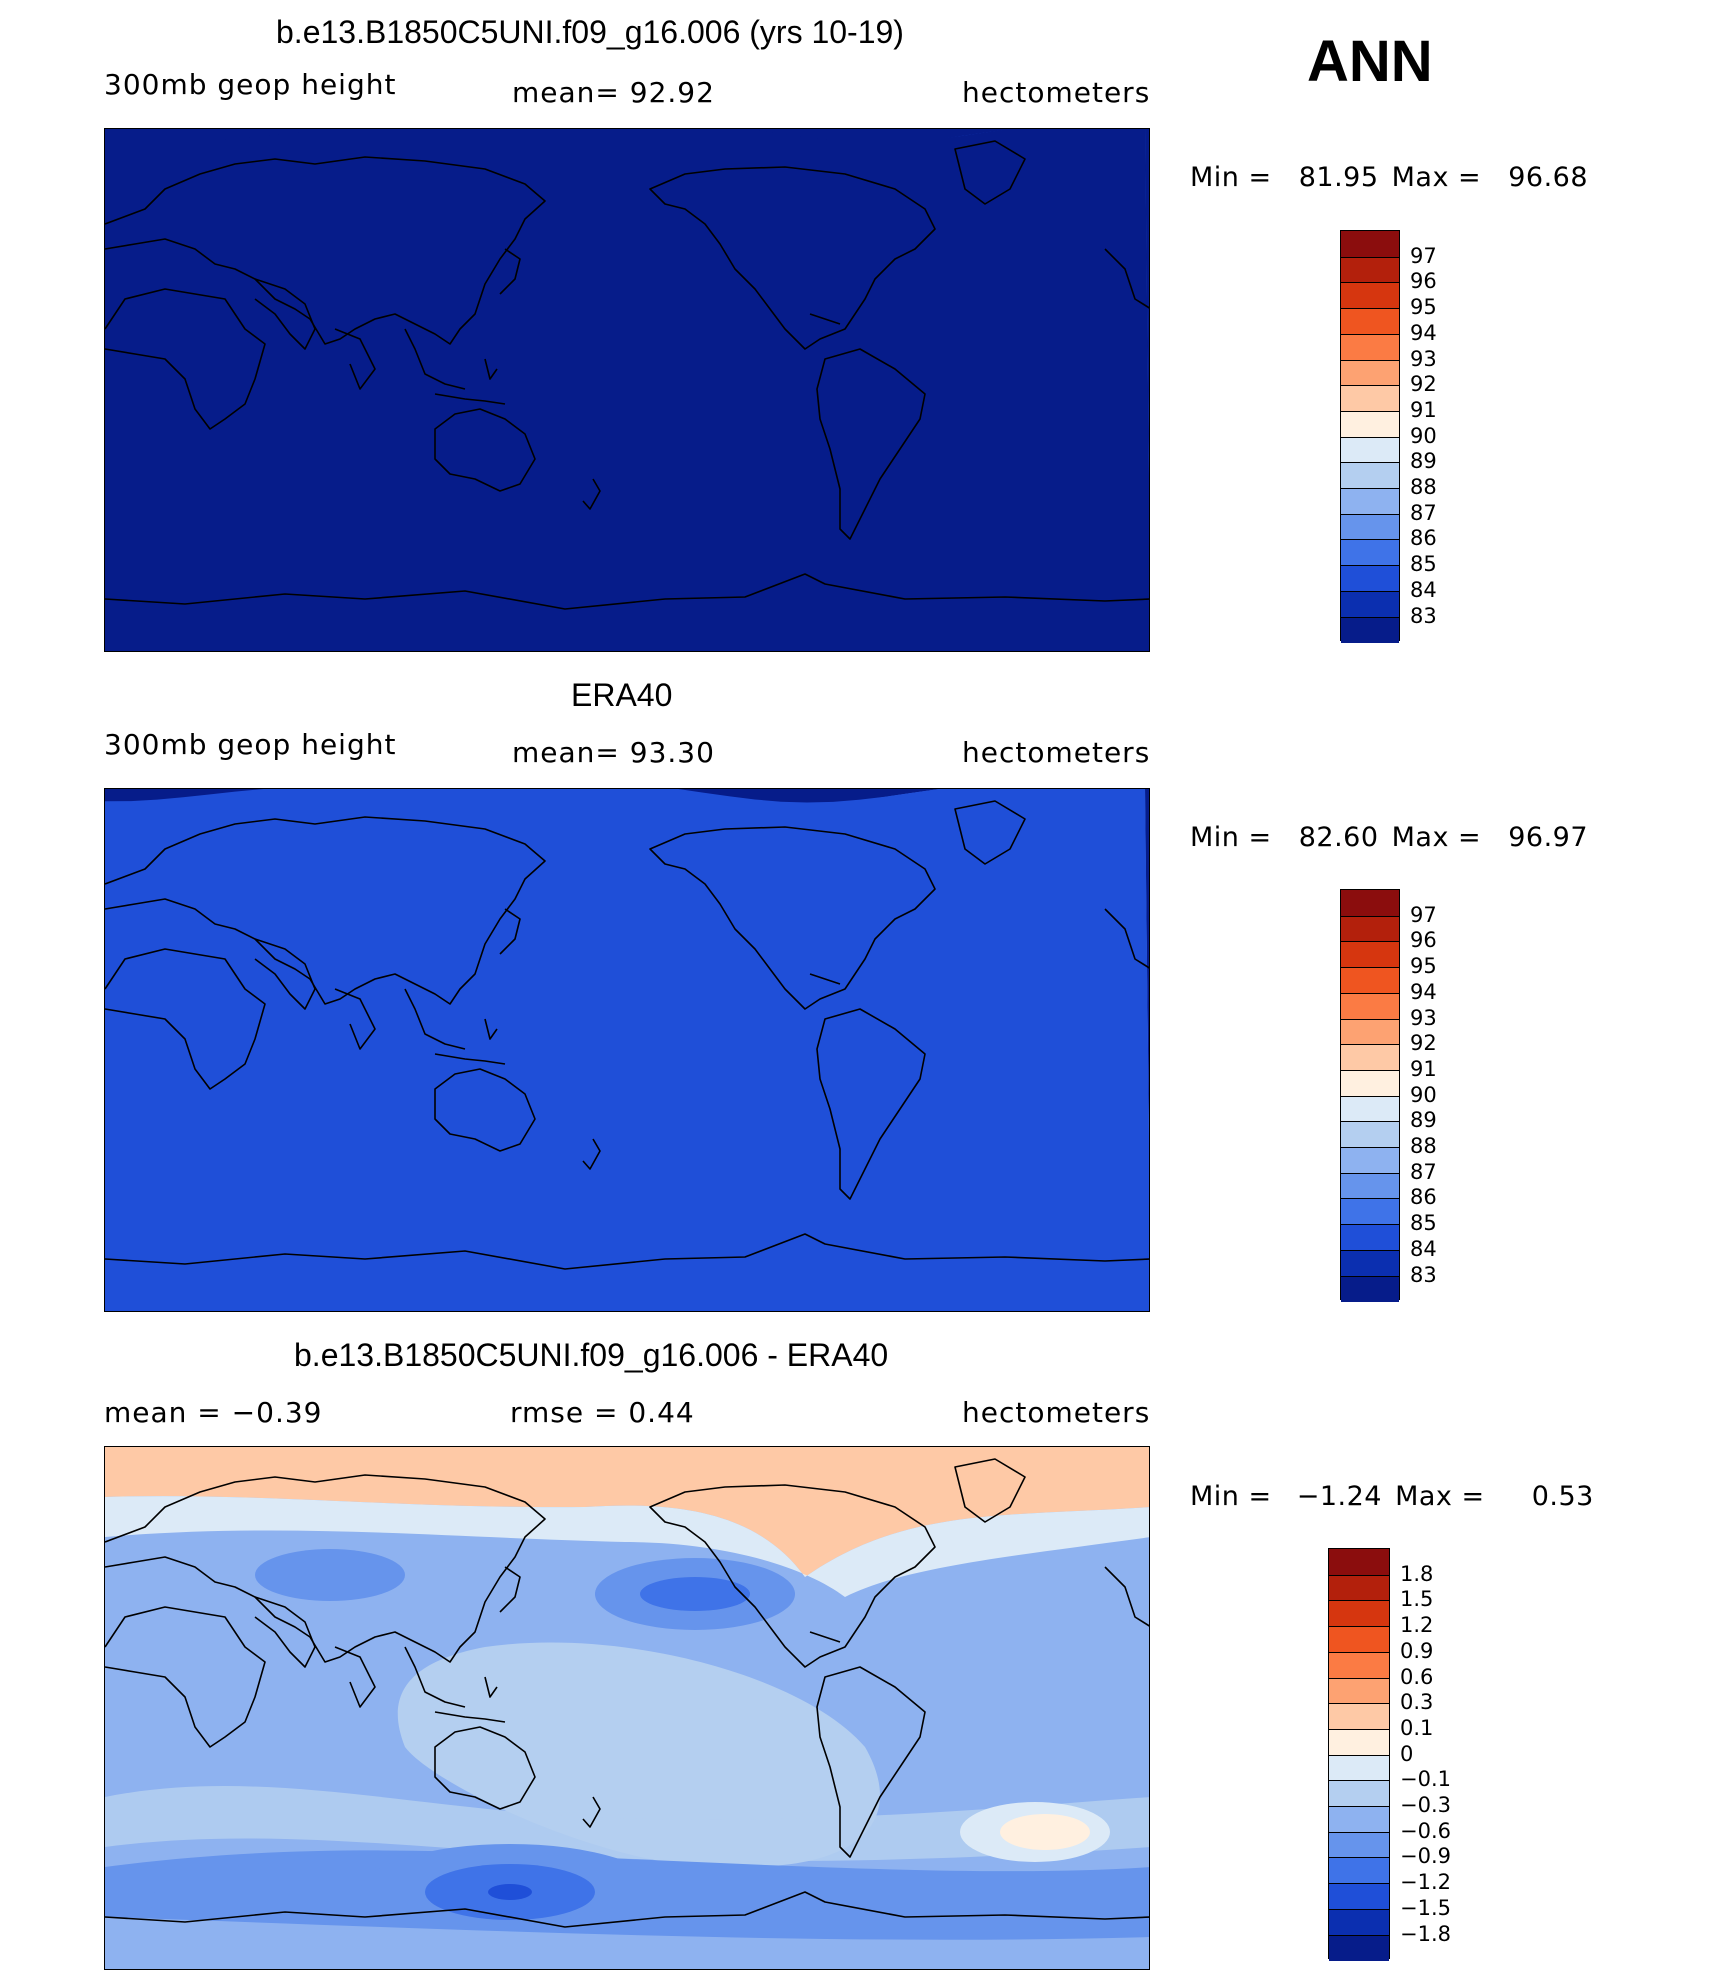  Describe the element at coordinates (1423, 384) in the screenshot. I see `colorbar-label: 92` at that location.